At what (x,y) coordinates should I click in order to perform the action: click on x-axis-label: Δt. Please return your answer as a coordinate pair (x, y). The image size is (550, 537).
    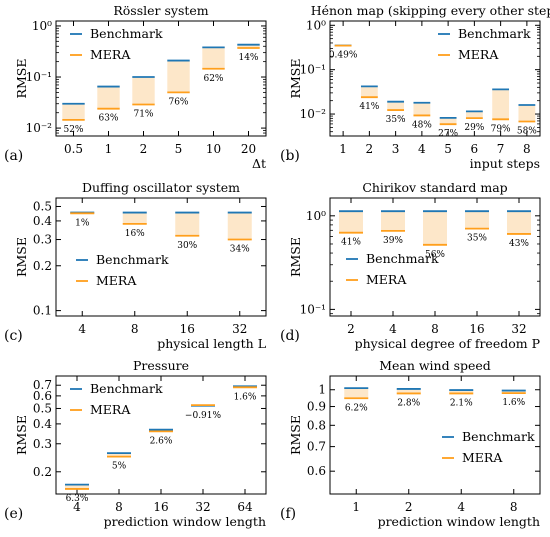
    Looking at the image, I should click on (259, 163).